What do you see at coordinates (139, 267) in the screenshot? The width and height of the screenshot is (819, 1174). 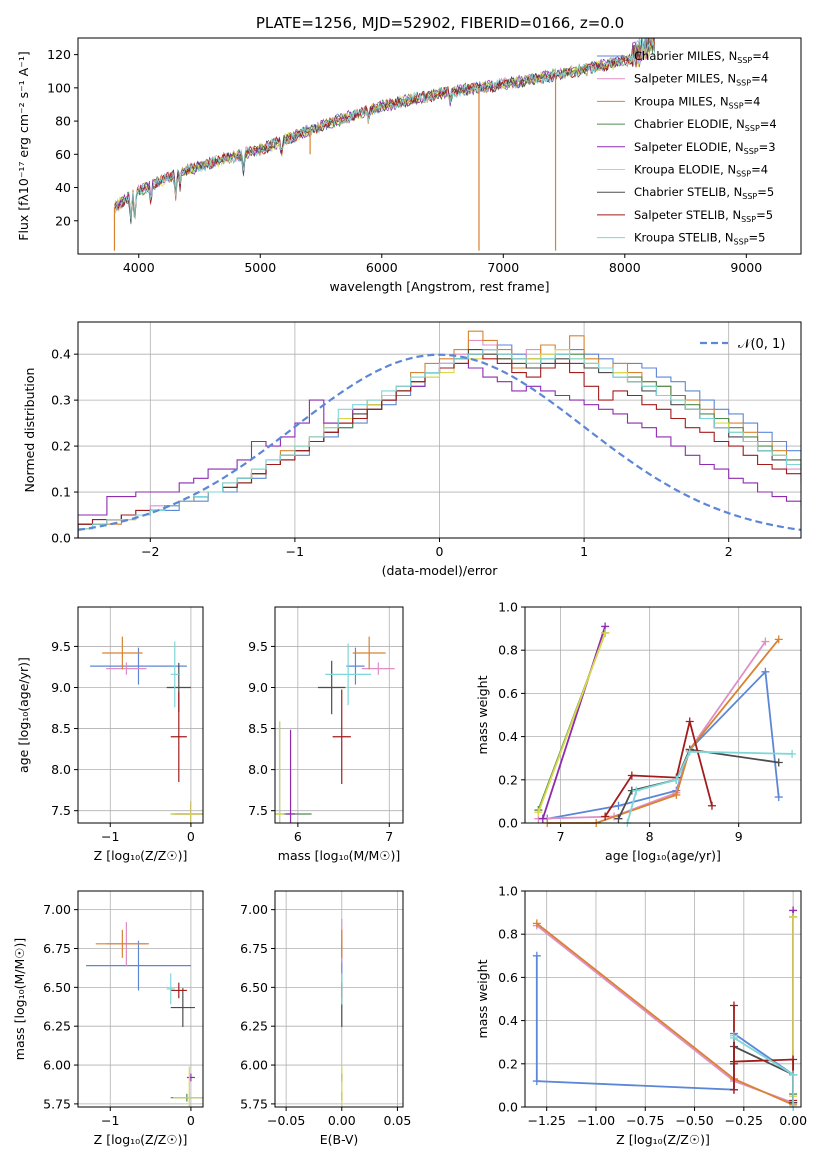 I see `x-tick-label: 4000` at bounding box center [139, 267].